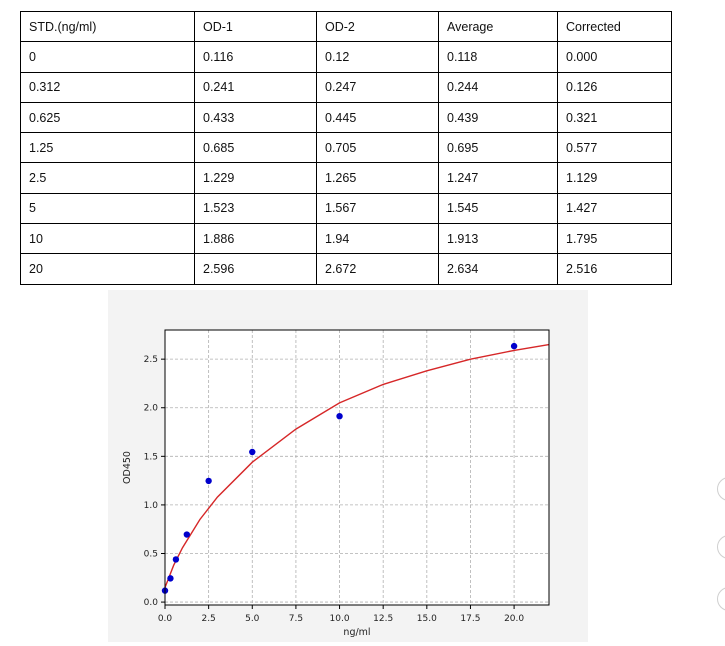 The height and width of the screenshot is (646, 725). I want to click on table-cell: 20, so click(107, 269).